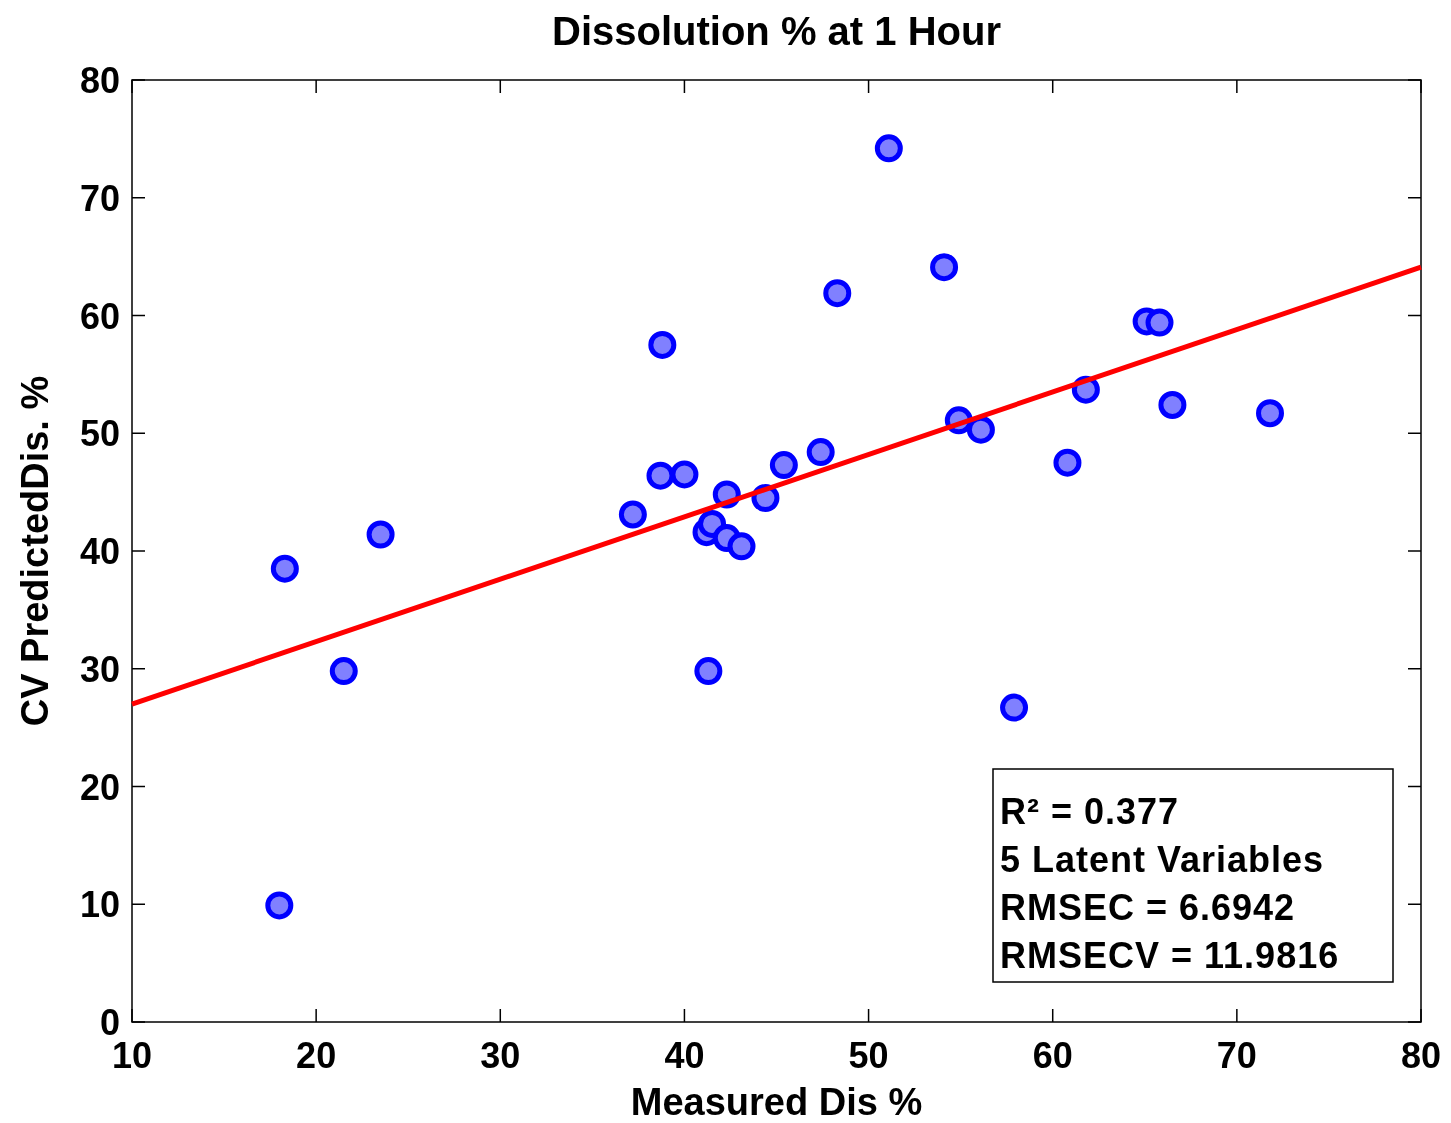  I want to click on x-tick-label: 80, so click(1421, 1055).